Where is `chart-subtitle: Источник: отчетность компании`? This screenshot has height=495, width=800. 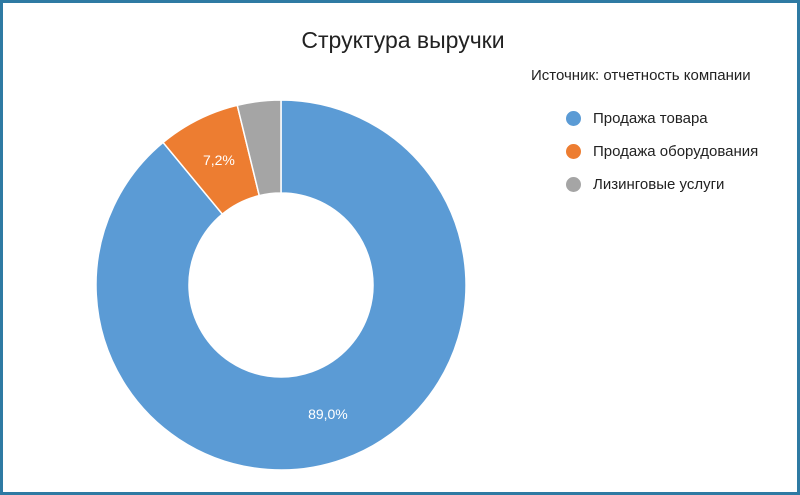
chart-subtitle: Источник: отчетность компании is located at coordinates (641, 75).